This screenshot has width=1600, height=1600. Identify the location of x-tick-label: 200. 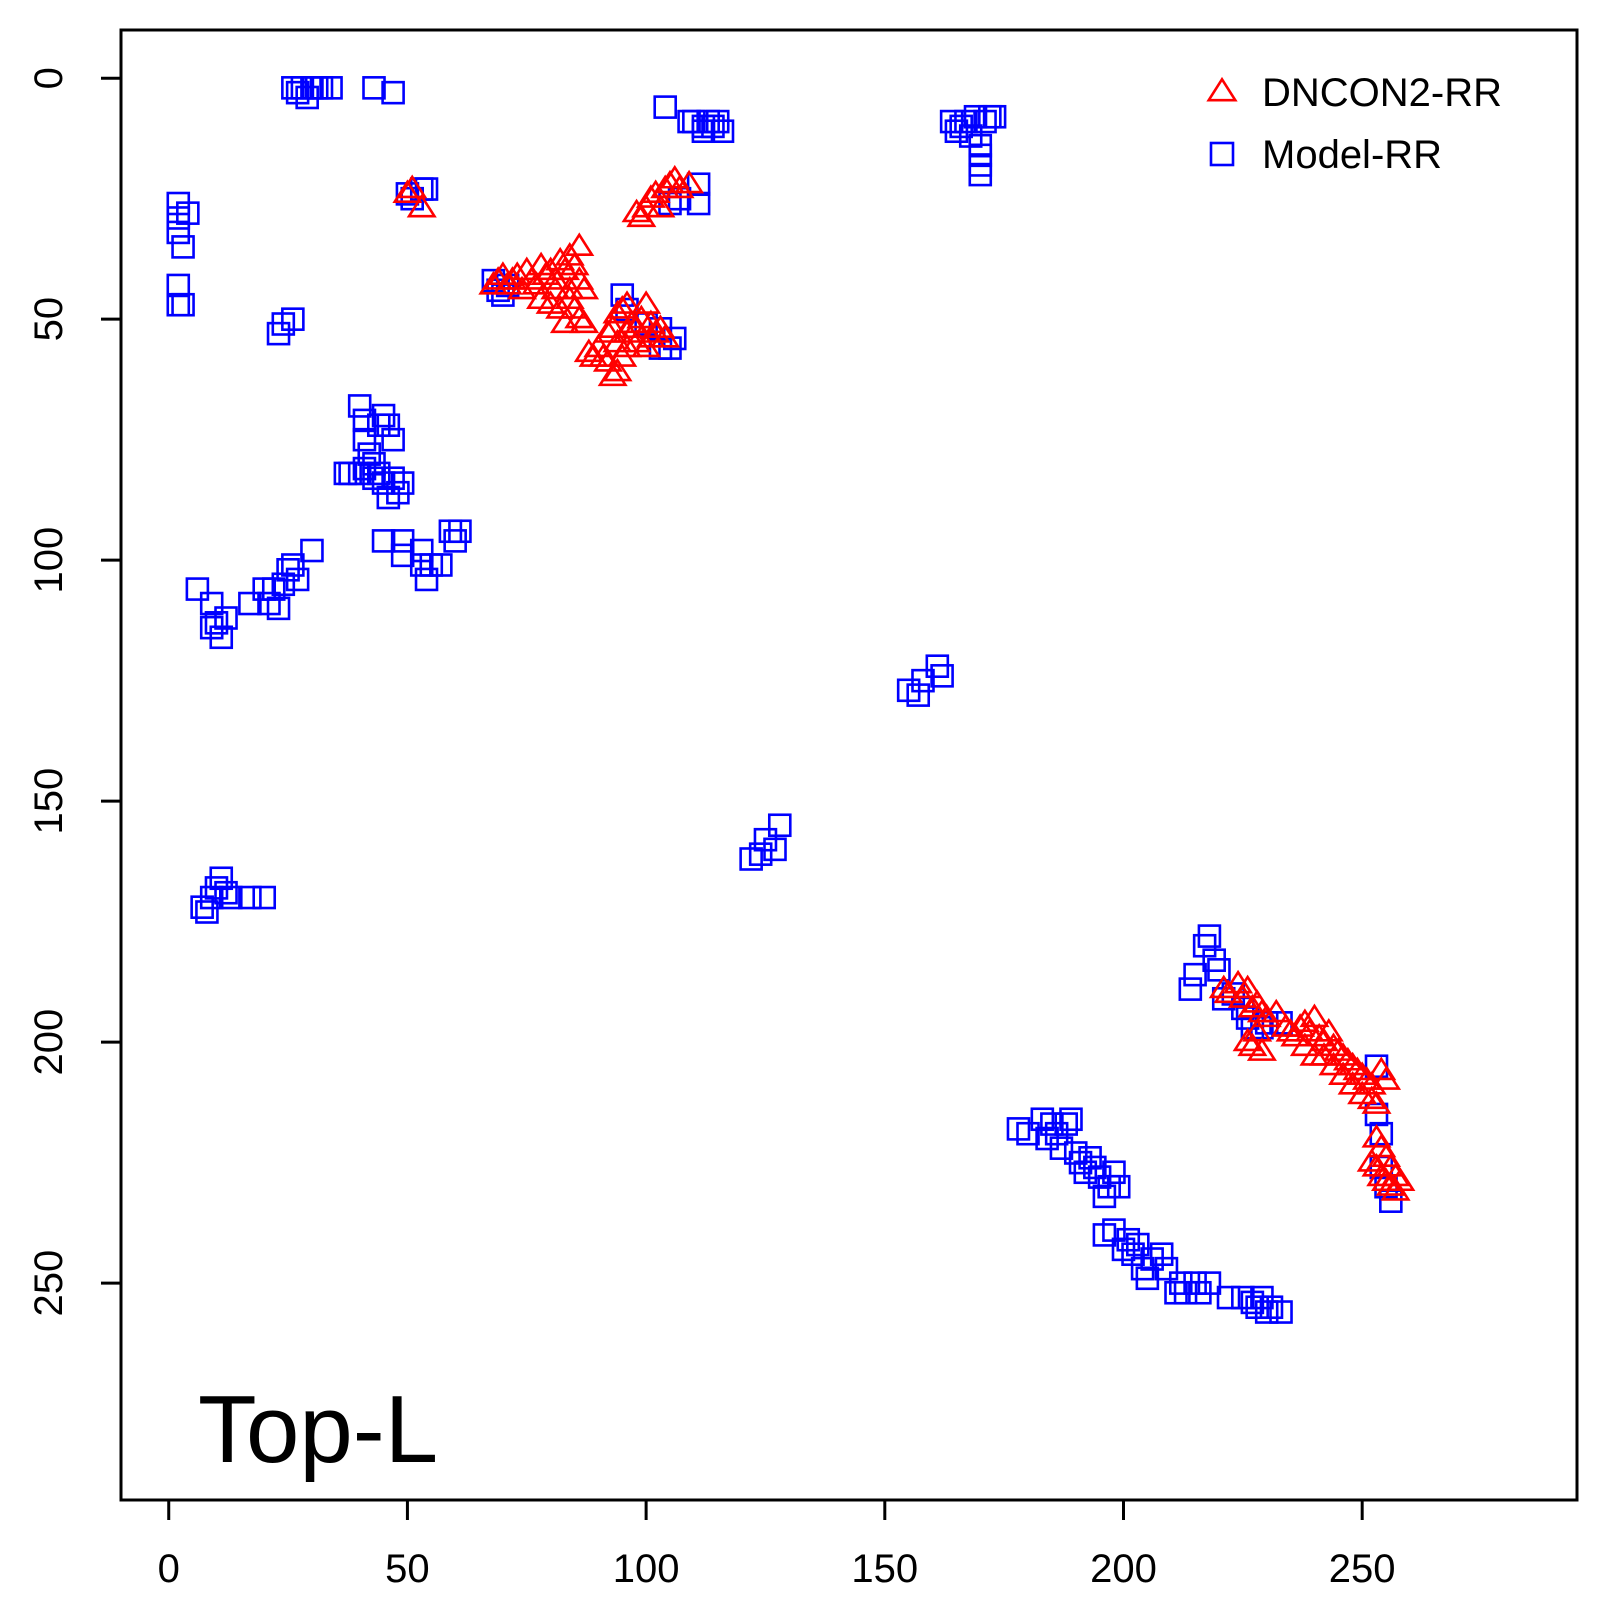
(1123, 1569).